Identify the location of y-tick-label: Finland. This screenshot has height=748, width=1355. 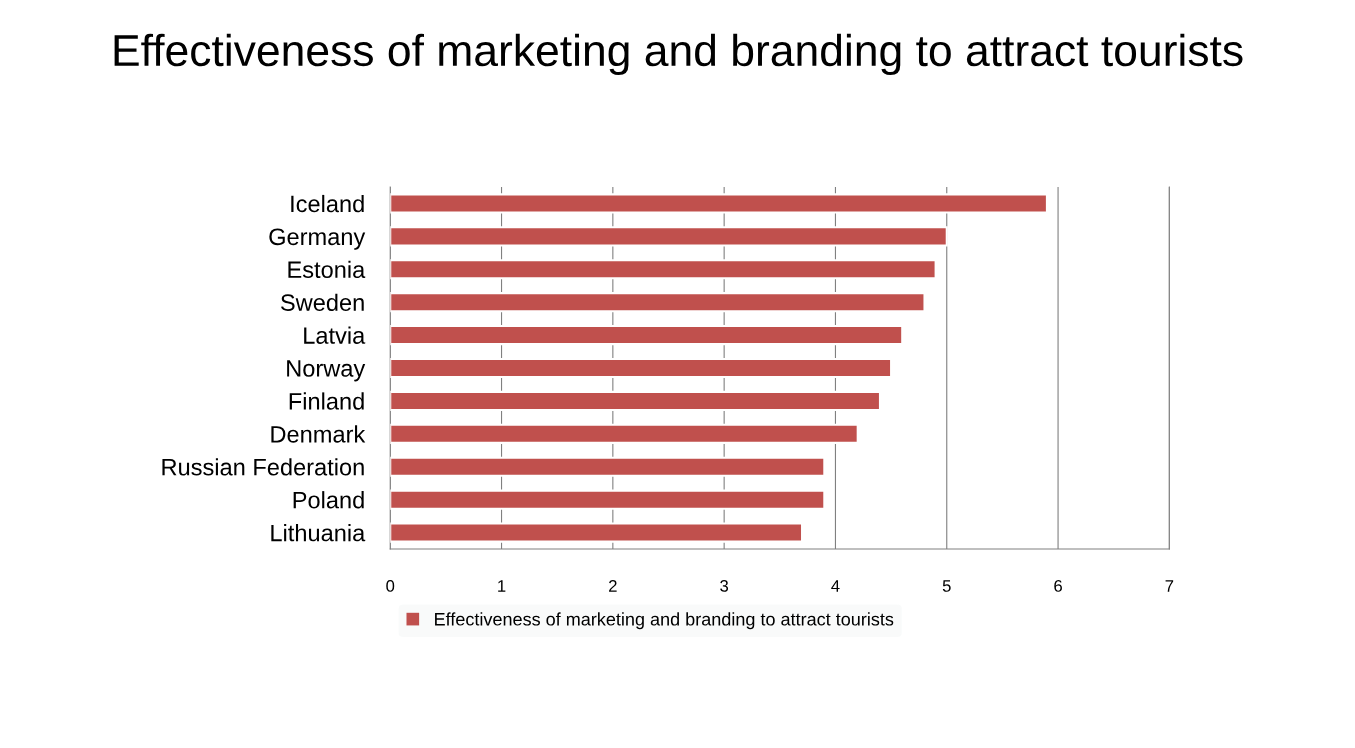
(326, 401).